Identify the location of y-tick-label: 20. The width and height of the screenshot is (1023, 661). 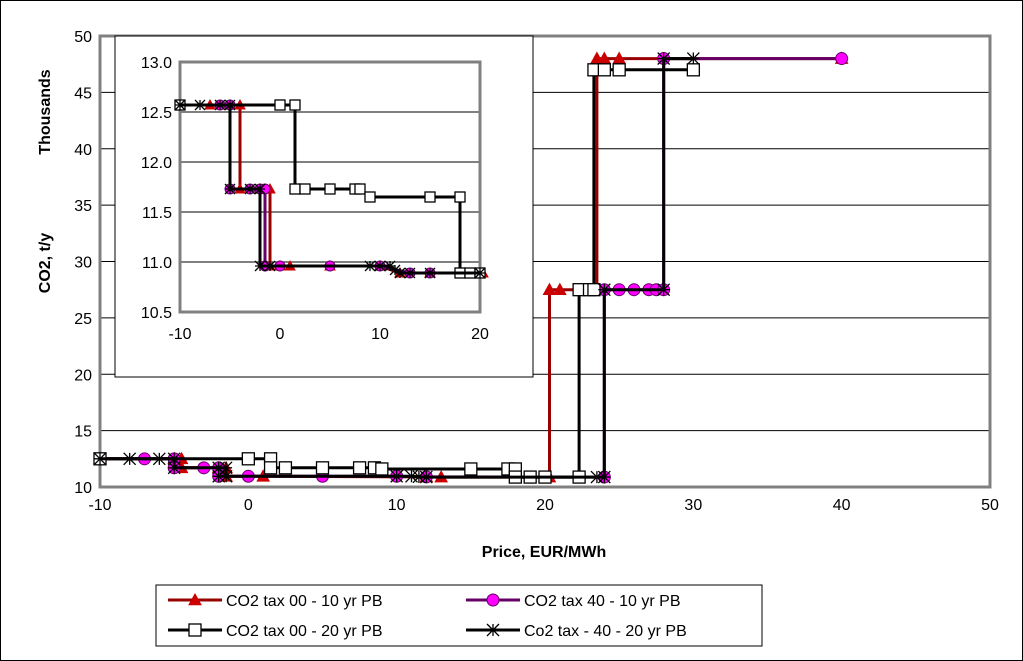
(83, 375).